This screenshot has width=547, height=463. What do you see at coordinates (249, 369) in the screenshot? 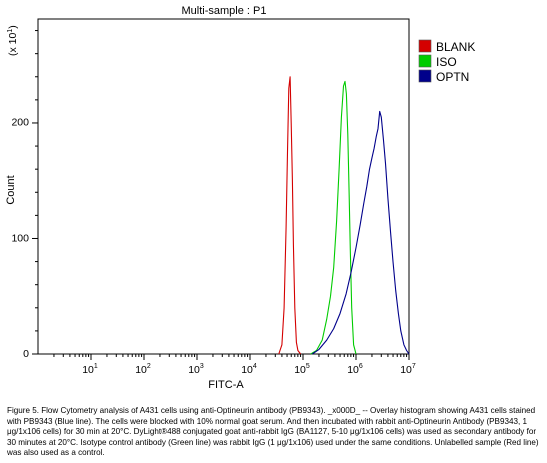
I see `x-tick-label: 10⁴` at bounding box center [249, 369].